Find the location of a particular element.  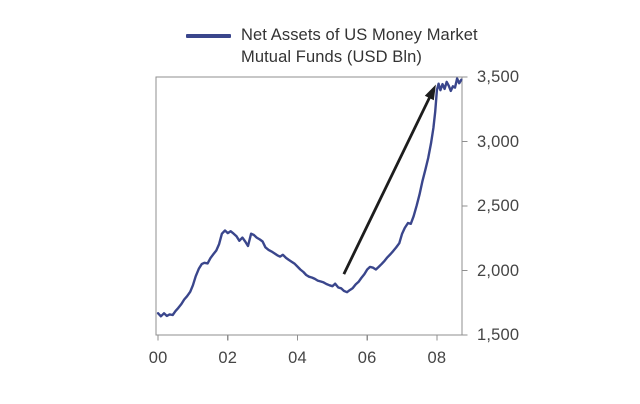

legend-label-line2: Mutual Funds (USD Bln) is located at coordinates (332, 57).